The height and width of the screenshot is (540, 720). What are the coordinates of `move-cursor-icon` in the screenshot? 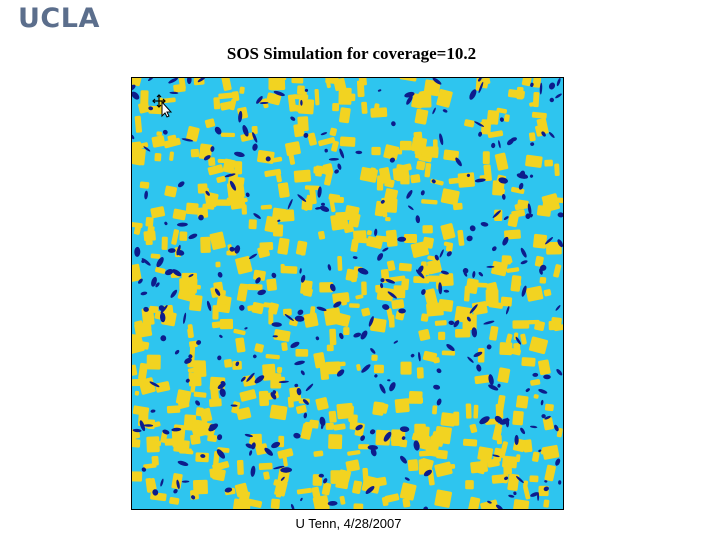 It's located at (162, 106).